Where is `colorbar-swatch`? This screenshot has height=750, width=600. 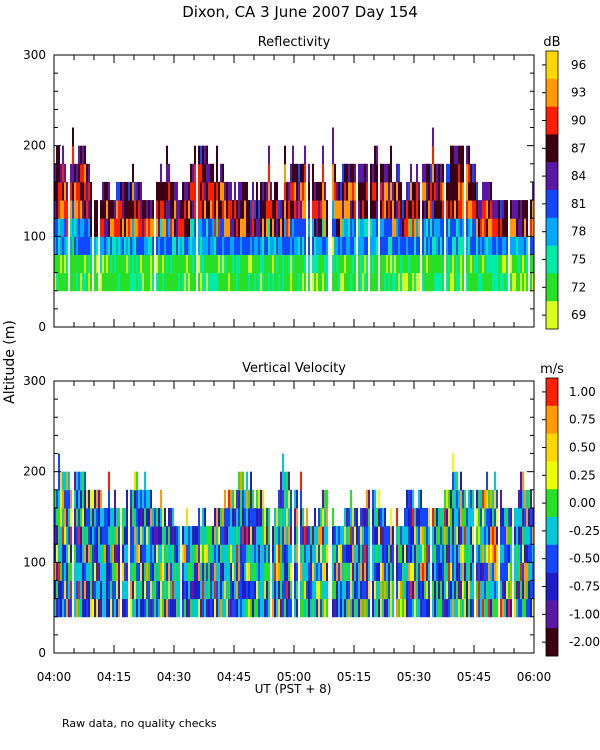 colorbar-swatch is located at coordinates (552, 204).